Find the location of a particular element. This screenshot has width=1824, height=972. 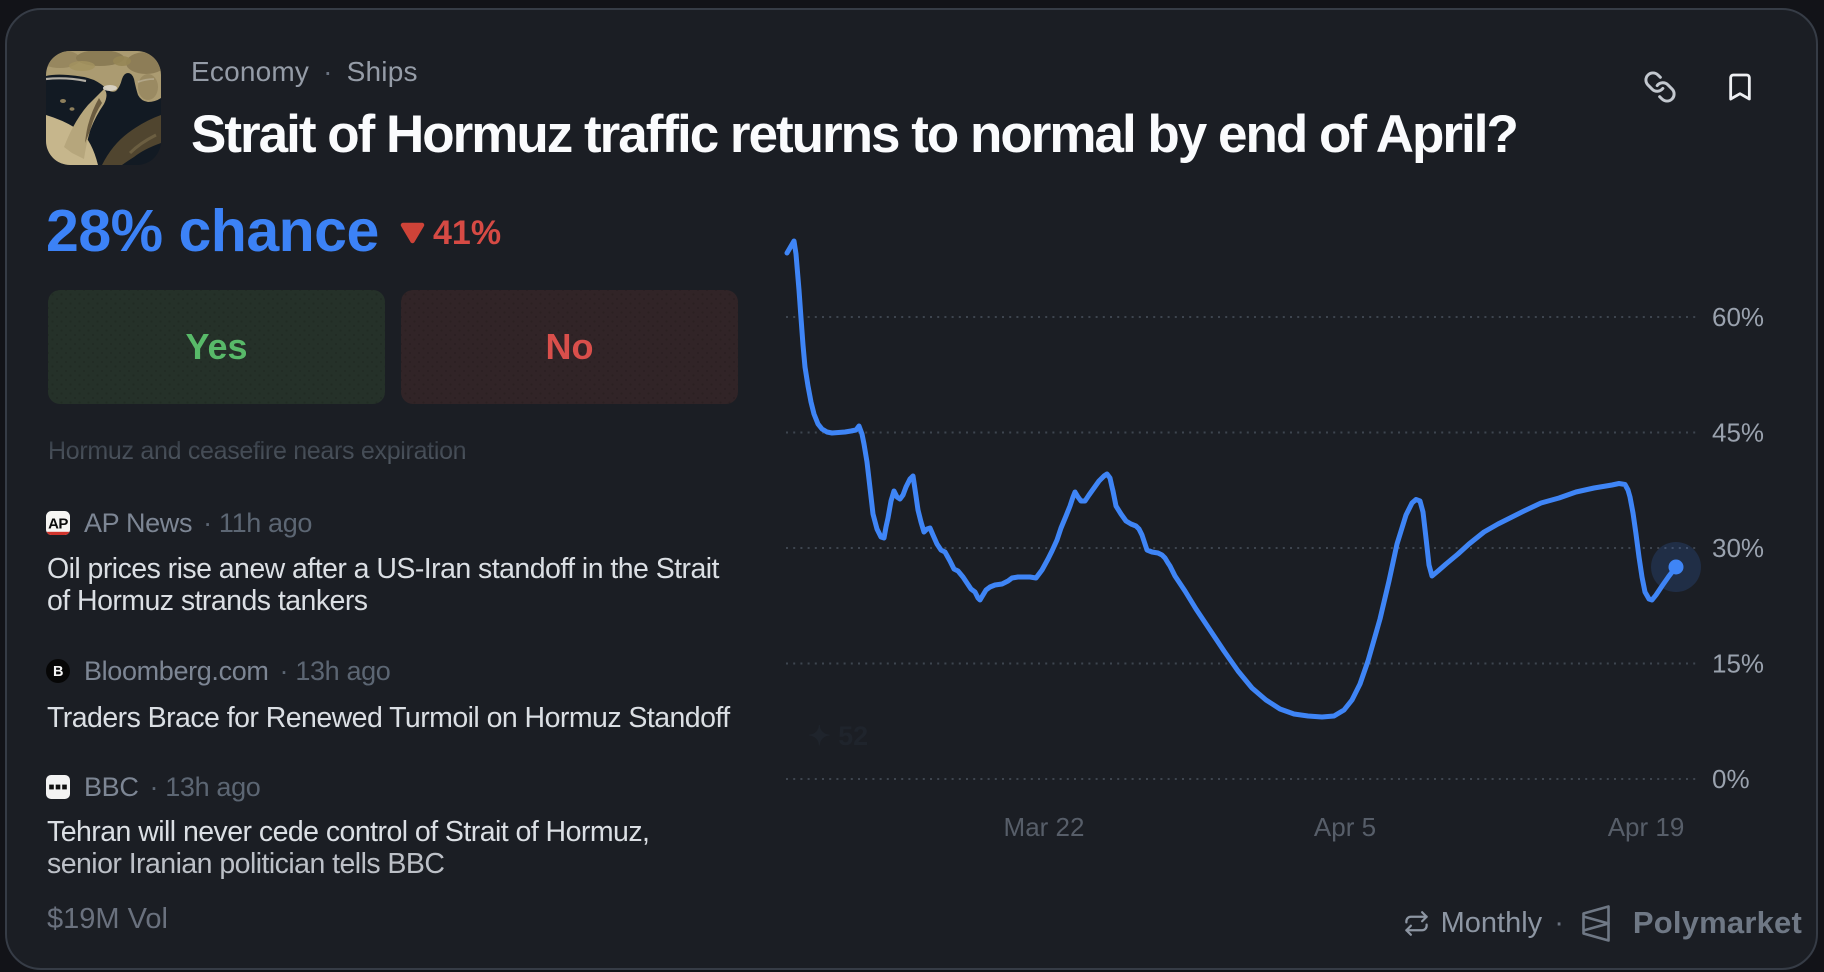

svg-text: Apr 5 is located at coordinates (1345, 827).